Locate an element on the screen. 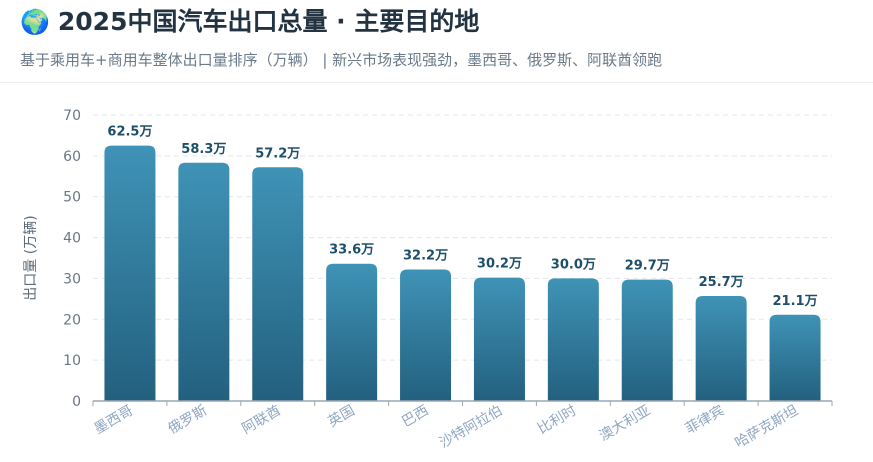 This screenshot has height=462, width=873. data-label: 32.2万 is located at coordinates (425, 255).